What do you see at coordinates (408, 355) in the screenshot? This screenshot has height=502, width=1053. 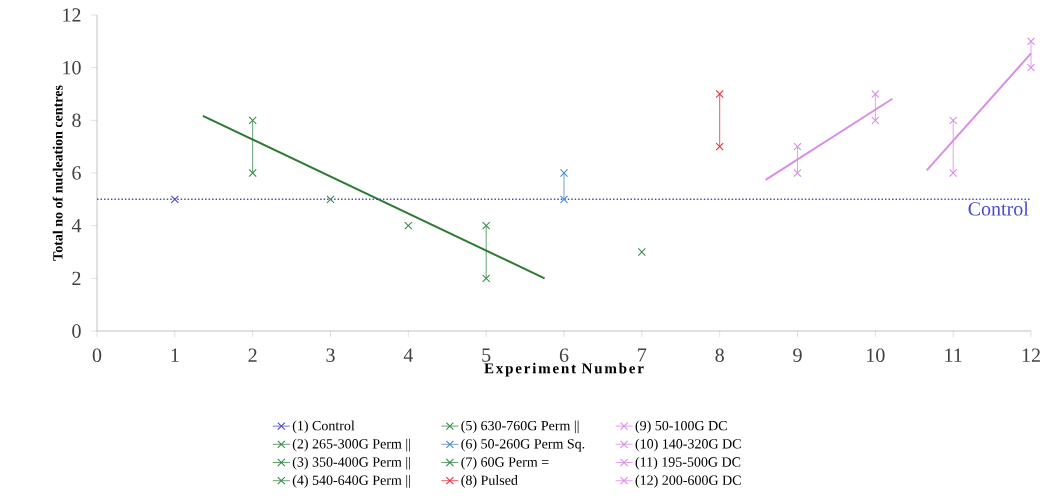 I see `x-tick-label: 4` at bounding box center [408, 355].